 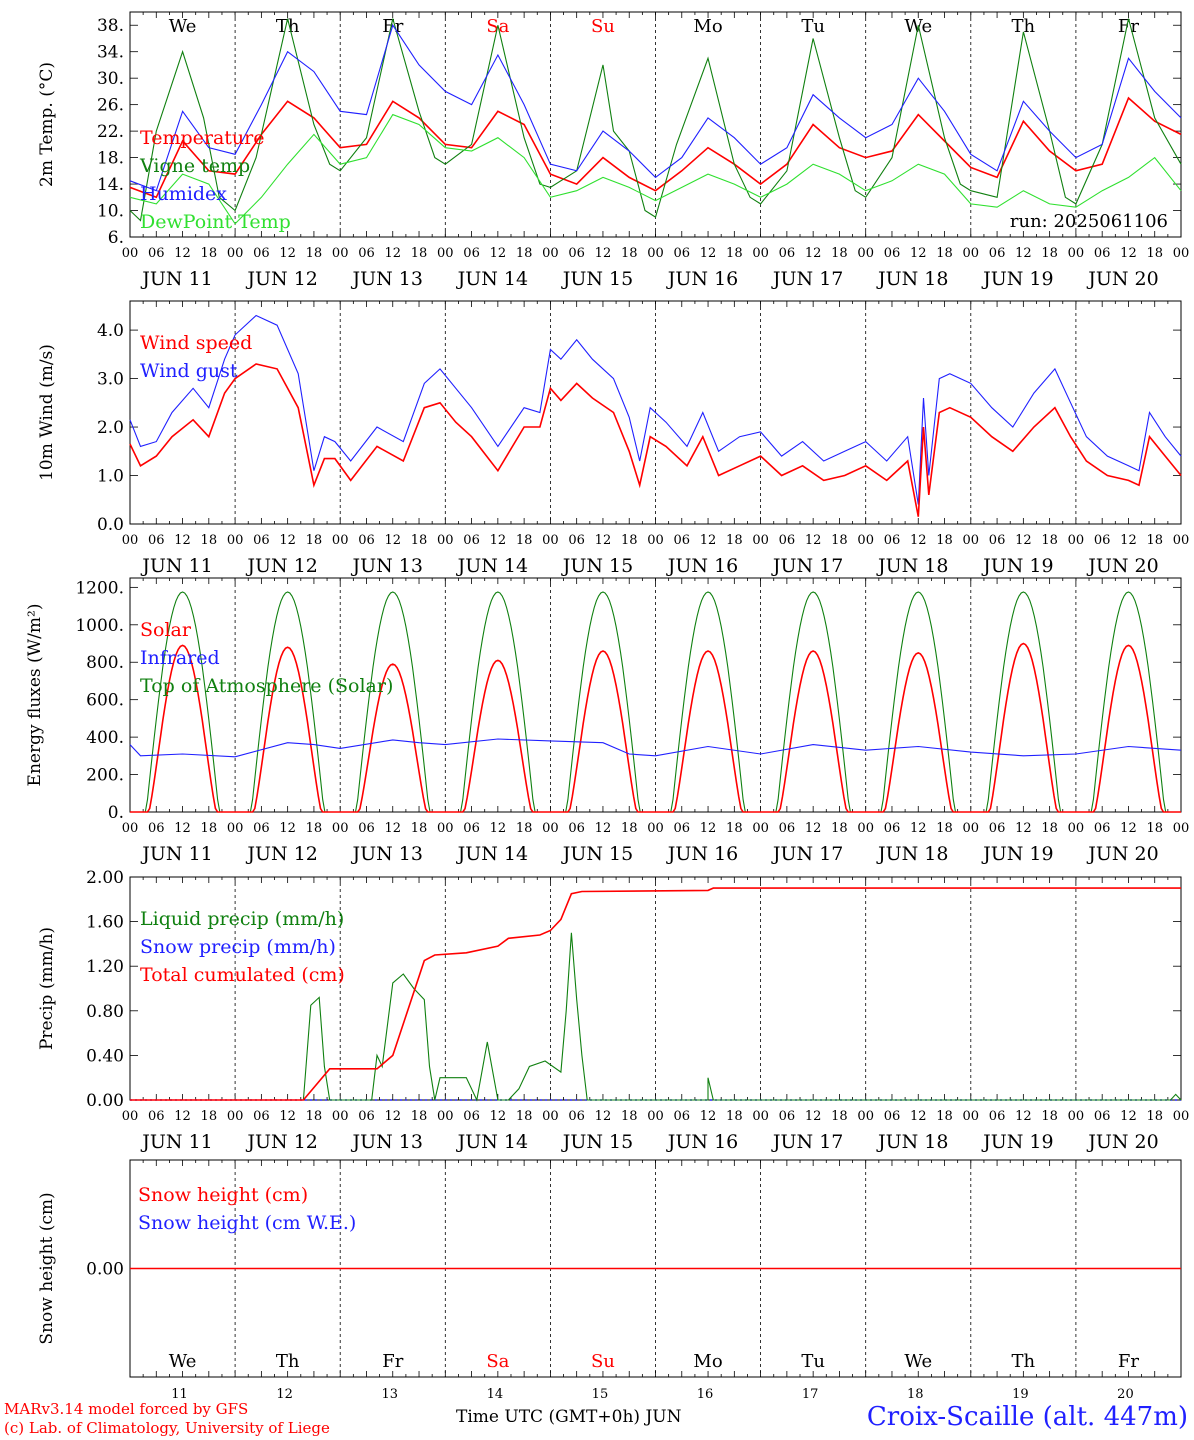 I want to click on legend-entry: Infrared, so click(x=180, y=658).